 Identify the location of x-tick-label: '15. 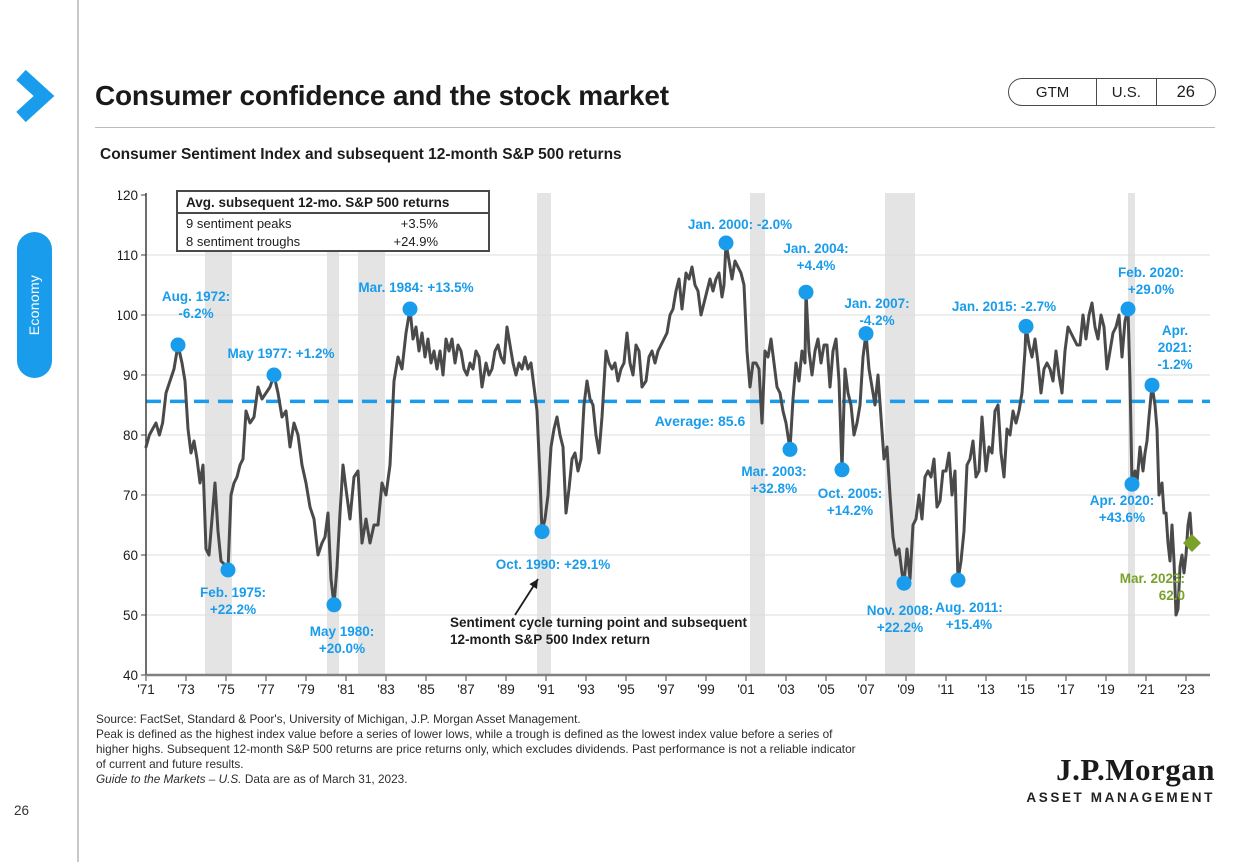
(1026, 689).